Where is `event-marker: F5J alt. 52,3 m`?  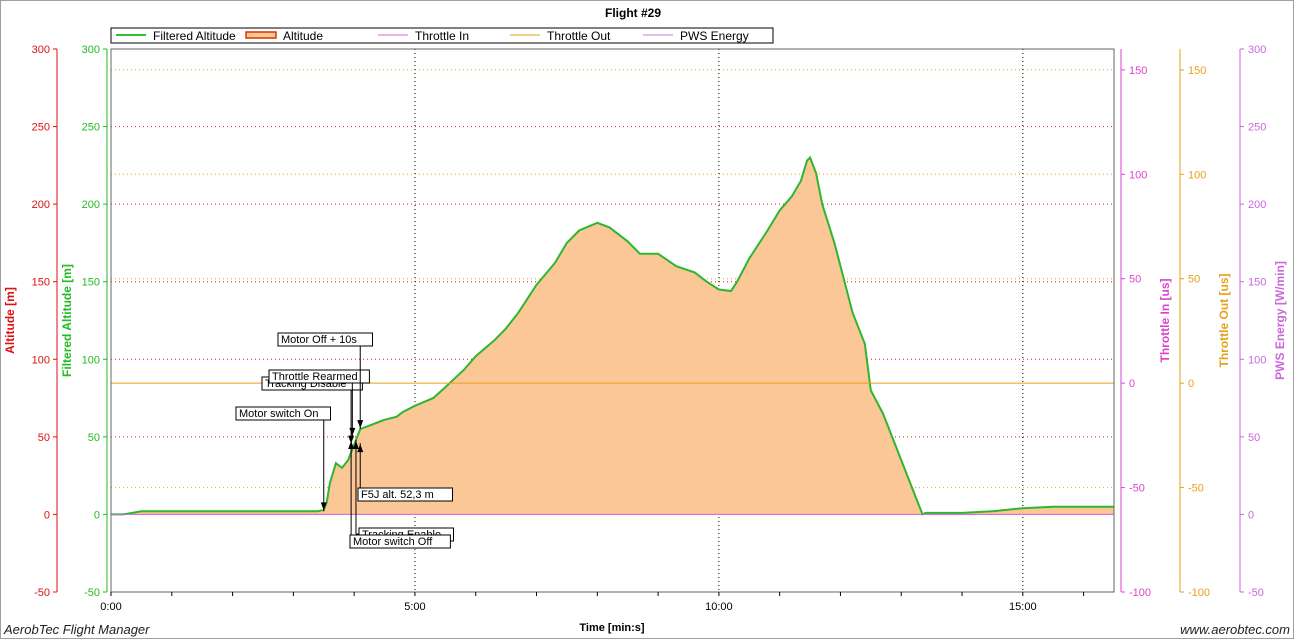
event-marker: F5J alt. 52,3 m is located at coordinates (405, 472).